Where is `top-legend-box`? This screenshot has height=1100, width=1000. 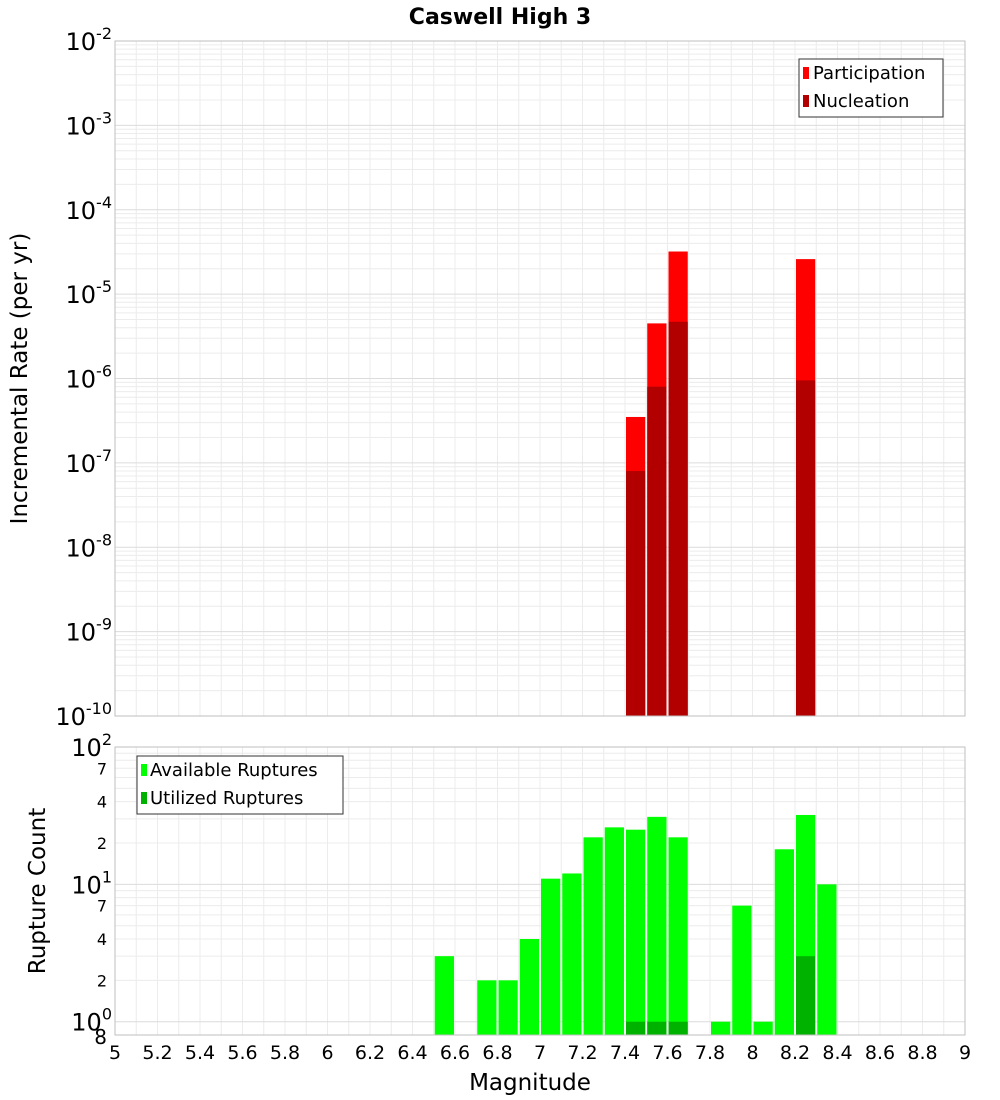
top-legend-box is located at coordinates (871, 88).